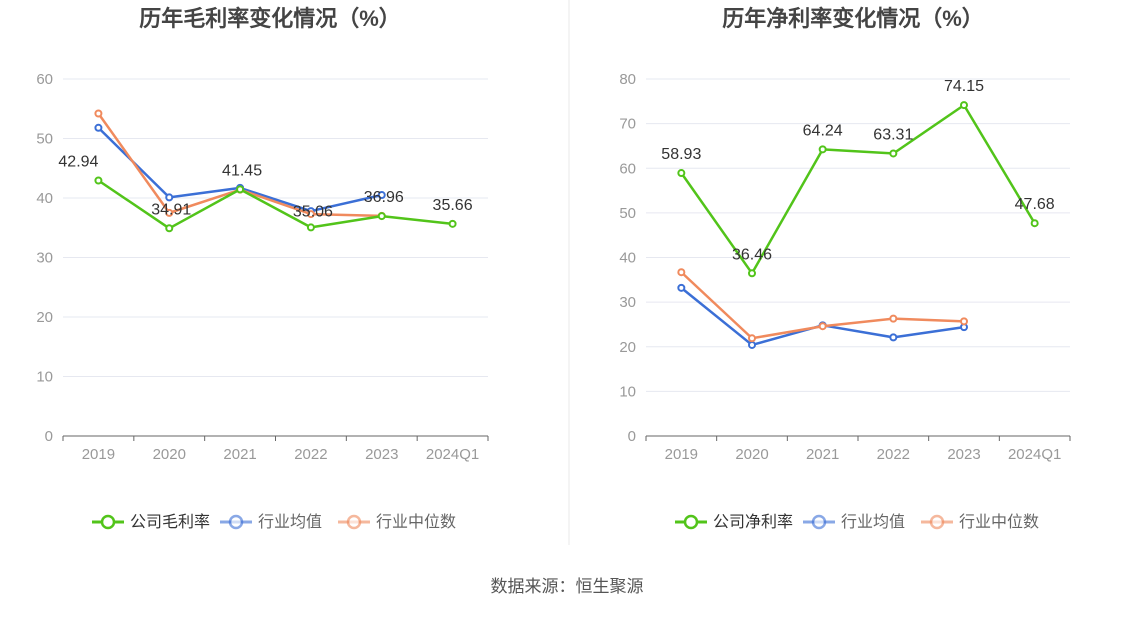  Describe the element at coordinates (627, 124) in the screenshot. I see `y-tick-label: 70` at that location.